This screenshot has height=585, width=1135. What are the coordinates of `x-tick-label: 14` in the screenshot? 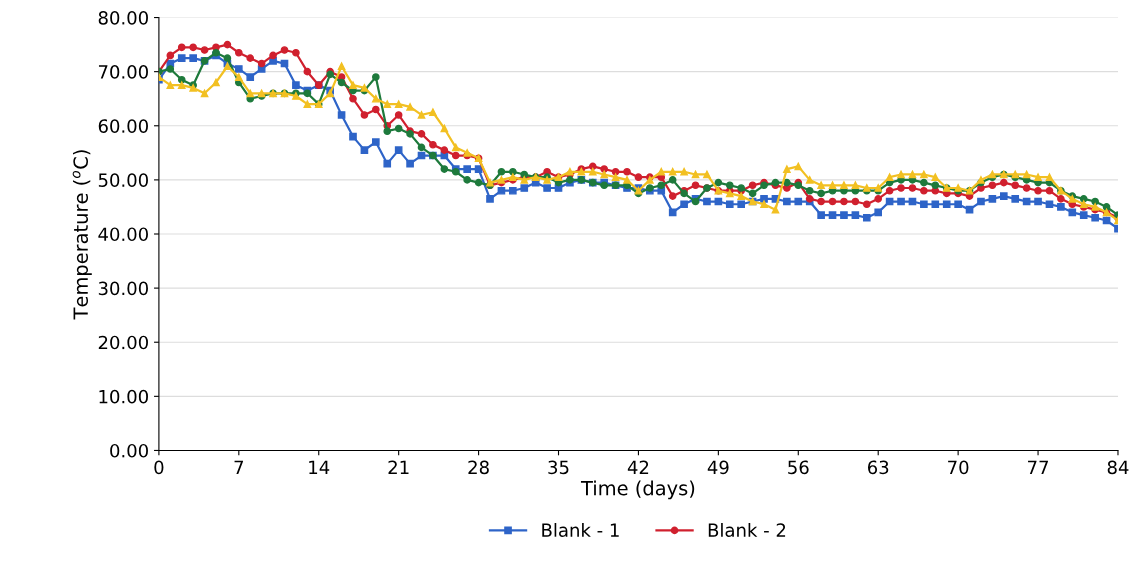 It's located at (319, 467).